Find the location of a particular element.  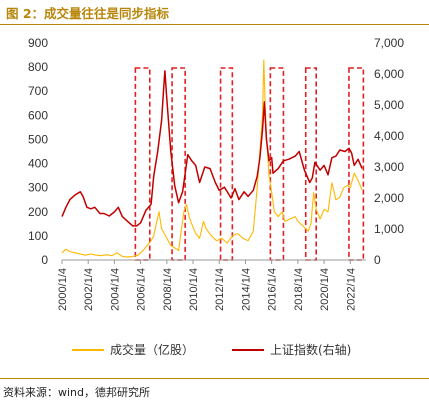

x-tick-2: 2004/1/4 is located at coordinates (115, 289).